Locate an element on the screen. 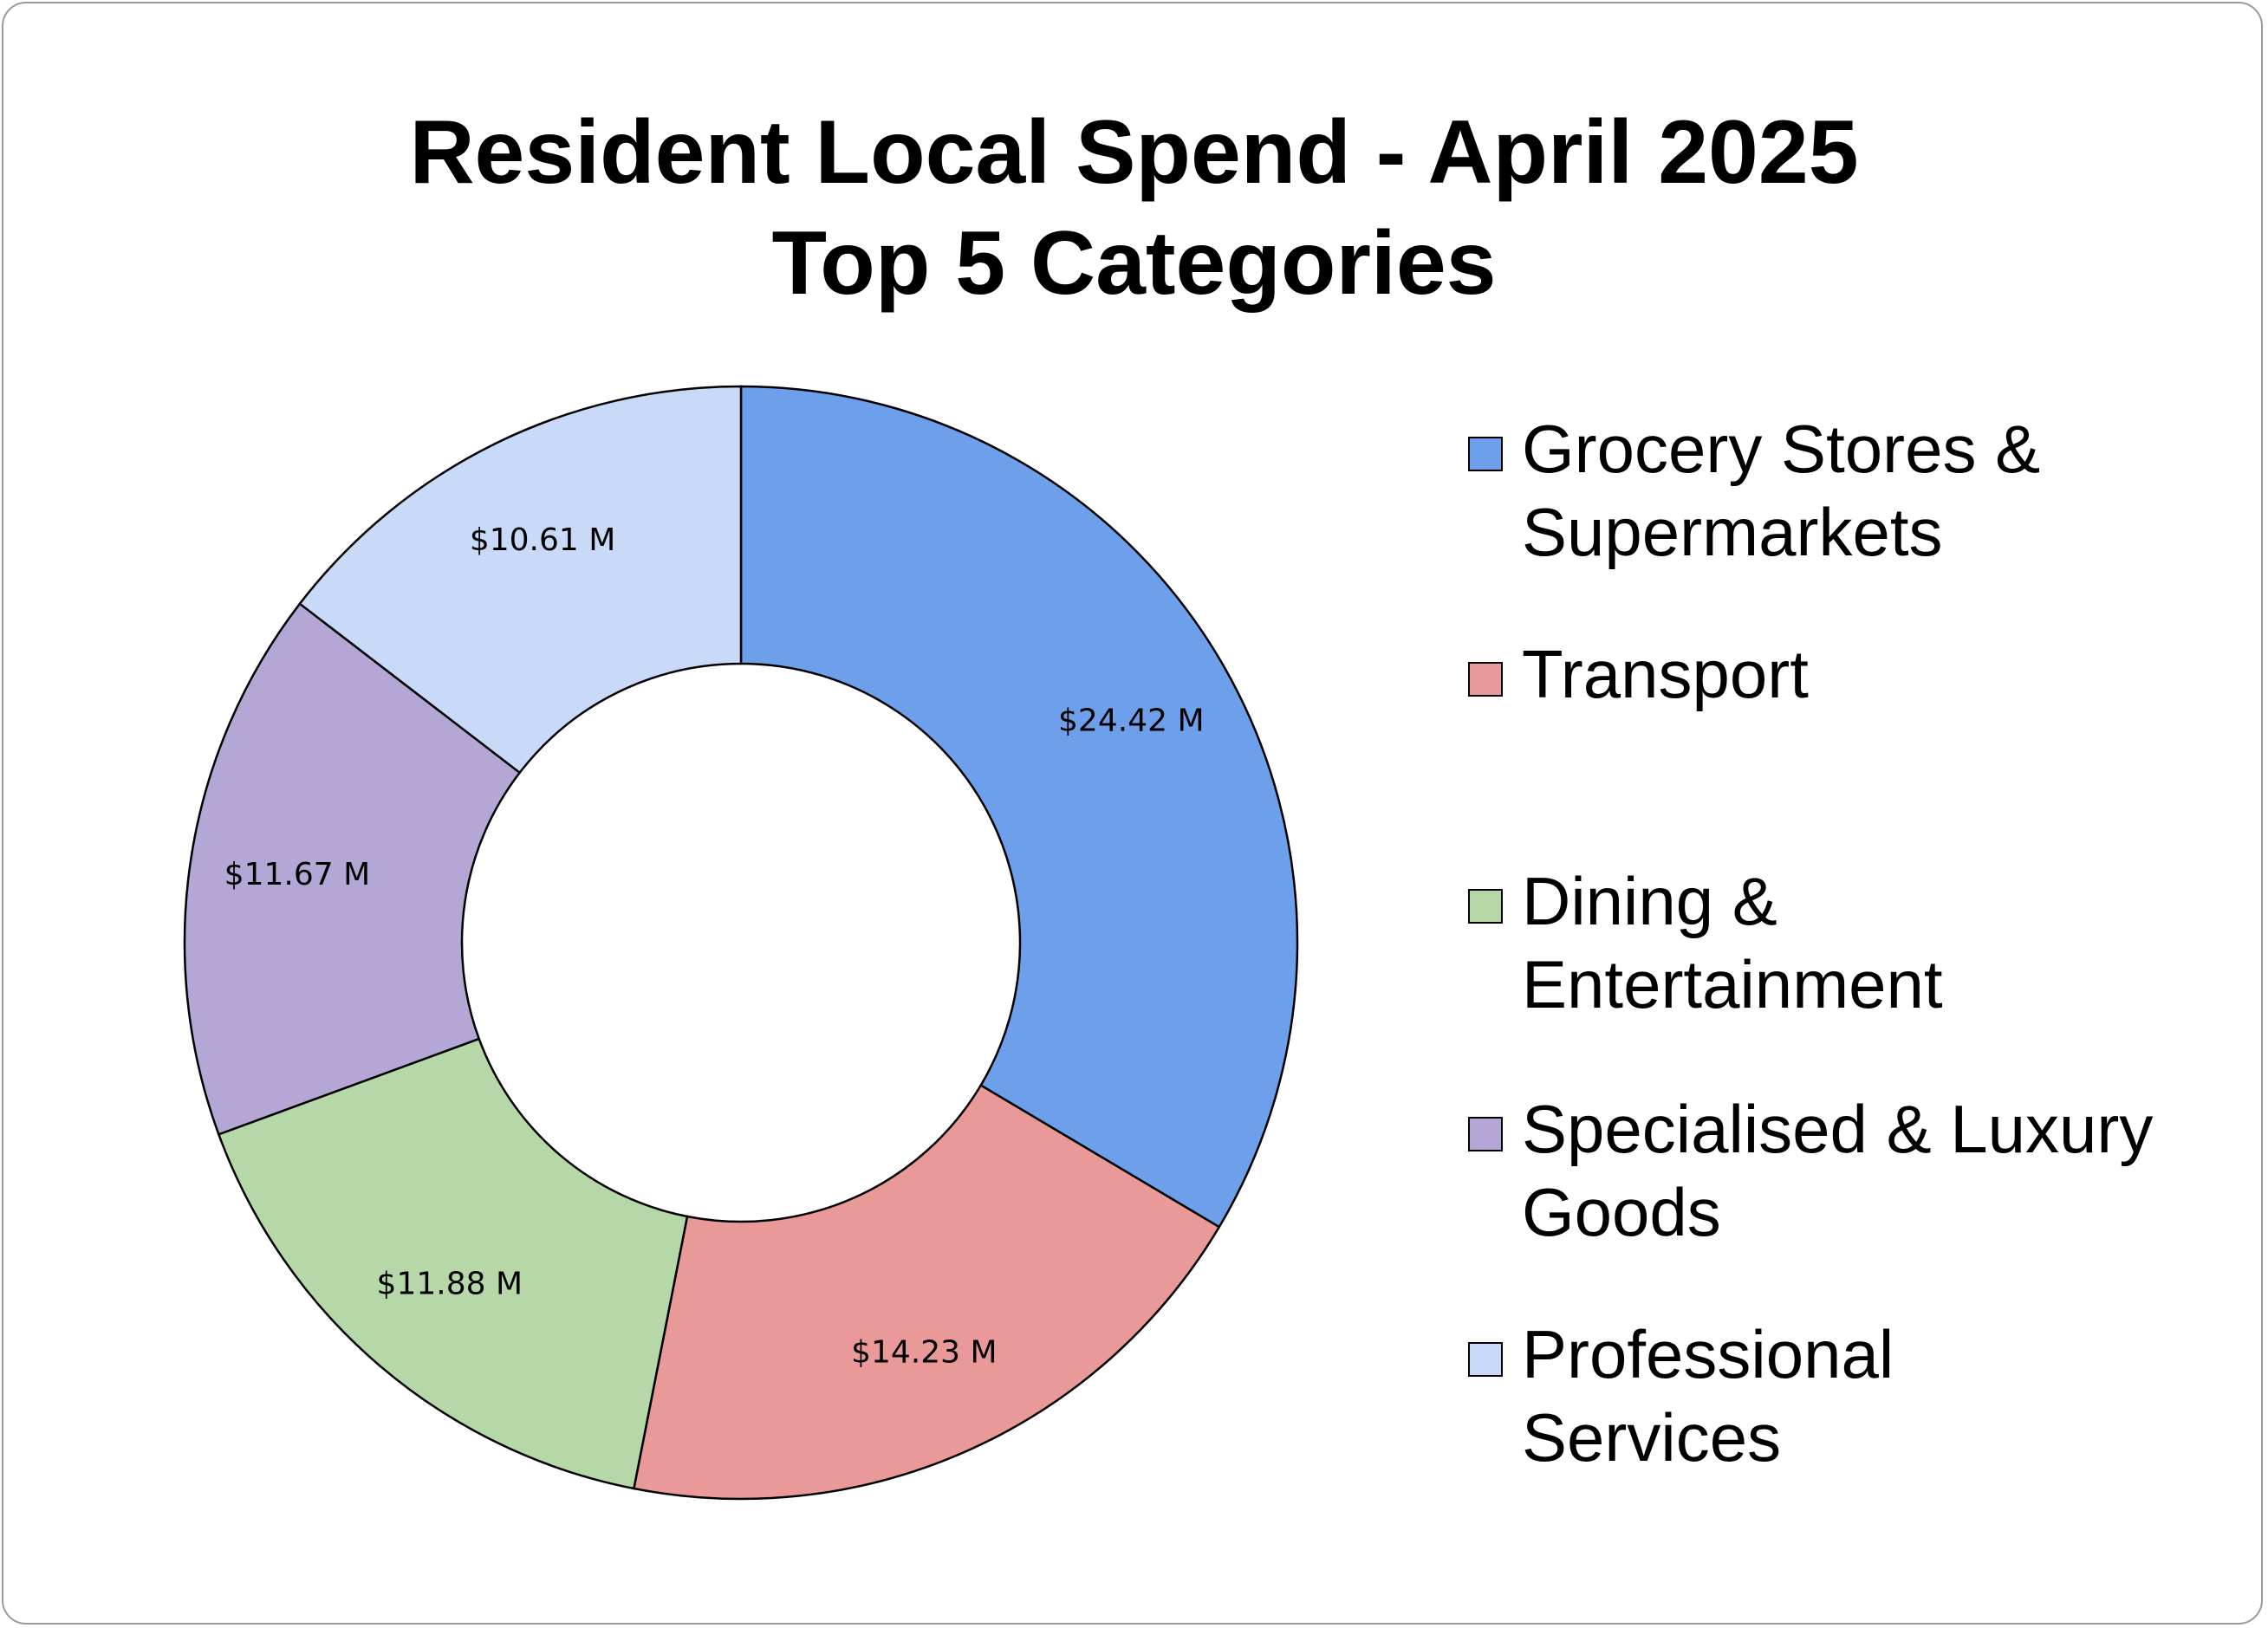  chart-subtitle: Top 5 Categories is located at coordinates (1134, 263).